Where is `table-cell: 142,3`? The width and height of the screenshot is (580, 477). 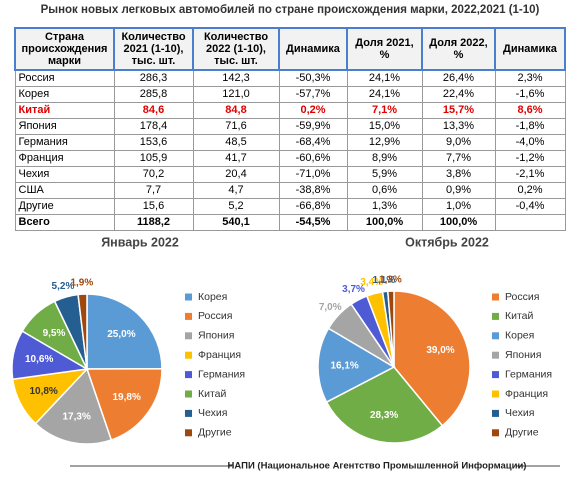
table-cell: 142,3 is located at coordinates (236, 78).